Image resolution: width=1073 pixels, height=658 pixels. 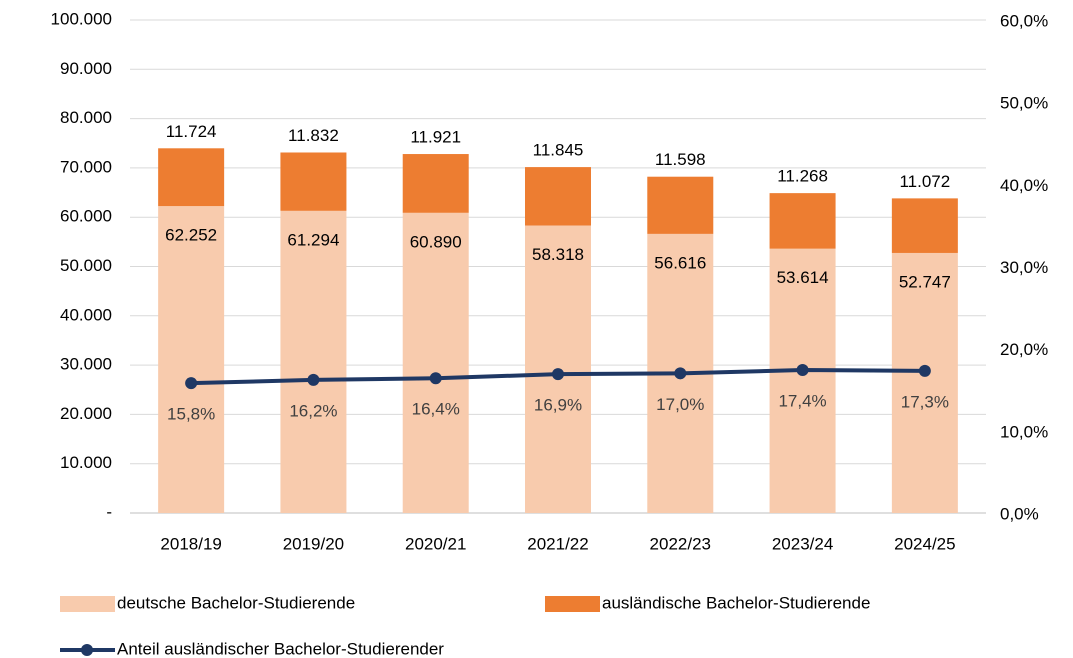 What do you see at coordinates (925, 281) in the screenshot?
I see `data-label: 52.747` at bounding box center [925, 281].